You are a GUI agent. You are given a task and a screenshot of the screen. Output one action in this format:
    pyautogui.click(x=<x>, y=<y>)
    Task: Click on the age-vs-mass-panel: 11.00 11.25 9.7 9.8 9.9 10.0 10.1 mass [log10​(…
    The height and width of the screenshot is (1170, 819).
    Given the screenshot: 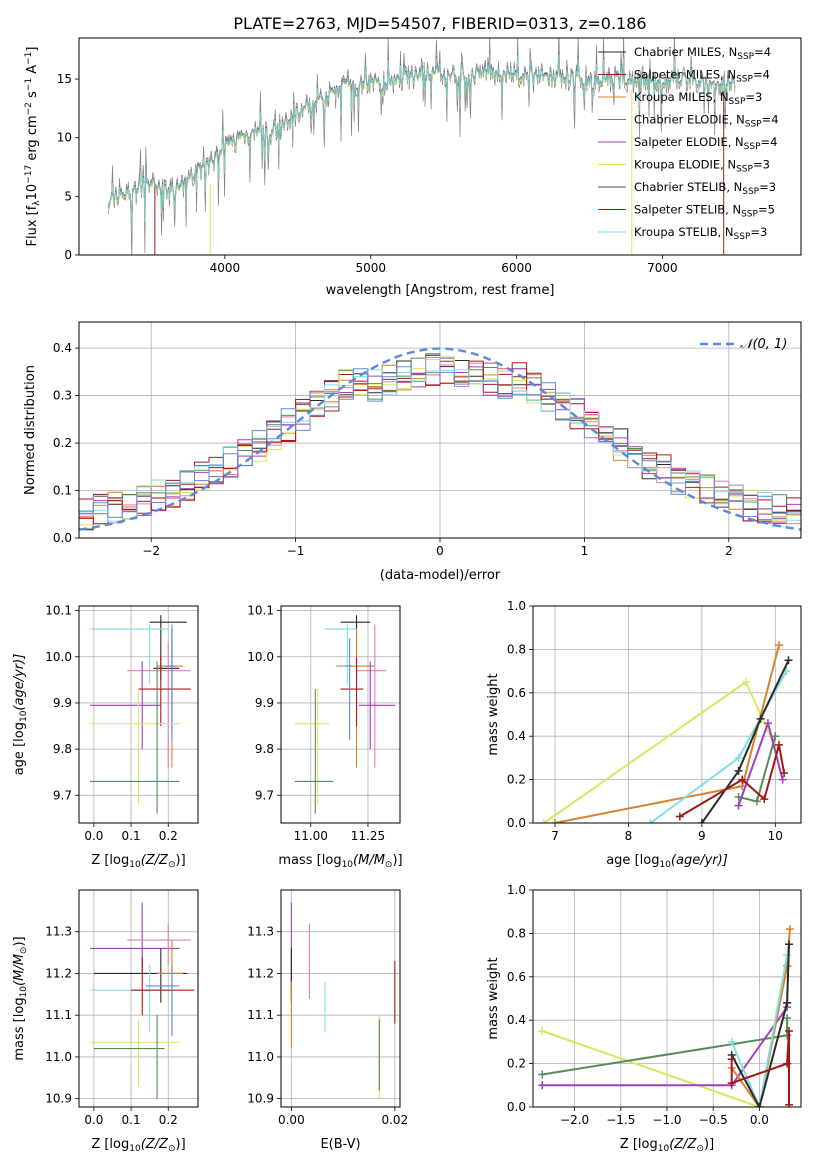 What is the action you would take?
    pyautogui.click(x=324, y=737)
    